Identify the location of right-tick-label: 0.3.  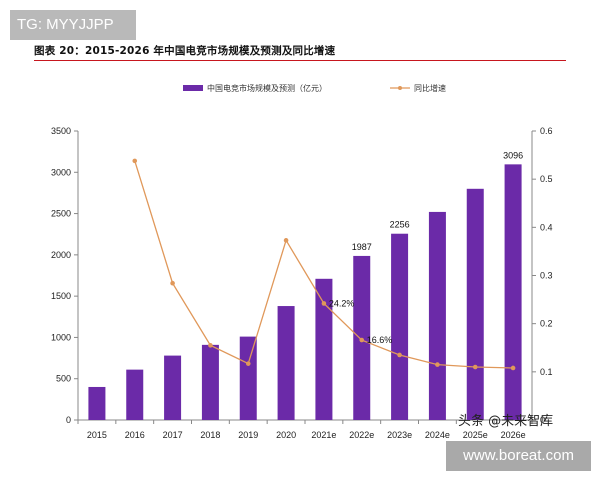
(546, 276).